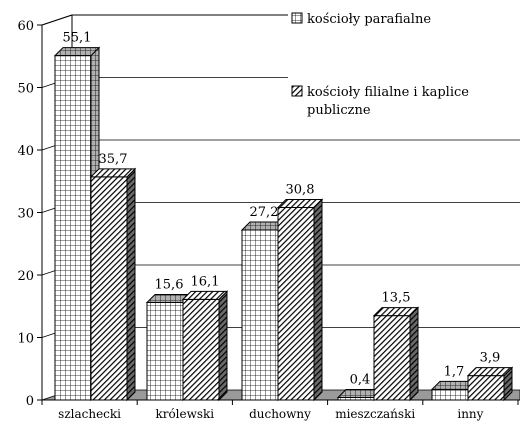 Image resolution: width=520 pixels, height=425 pixels. Describe the element at coordinates (25, 276) in the screenshot. I see `y-tick-label: 20` at that location.